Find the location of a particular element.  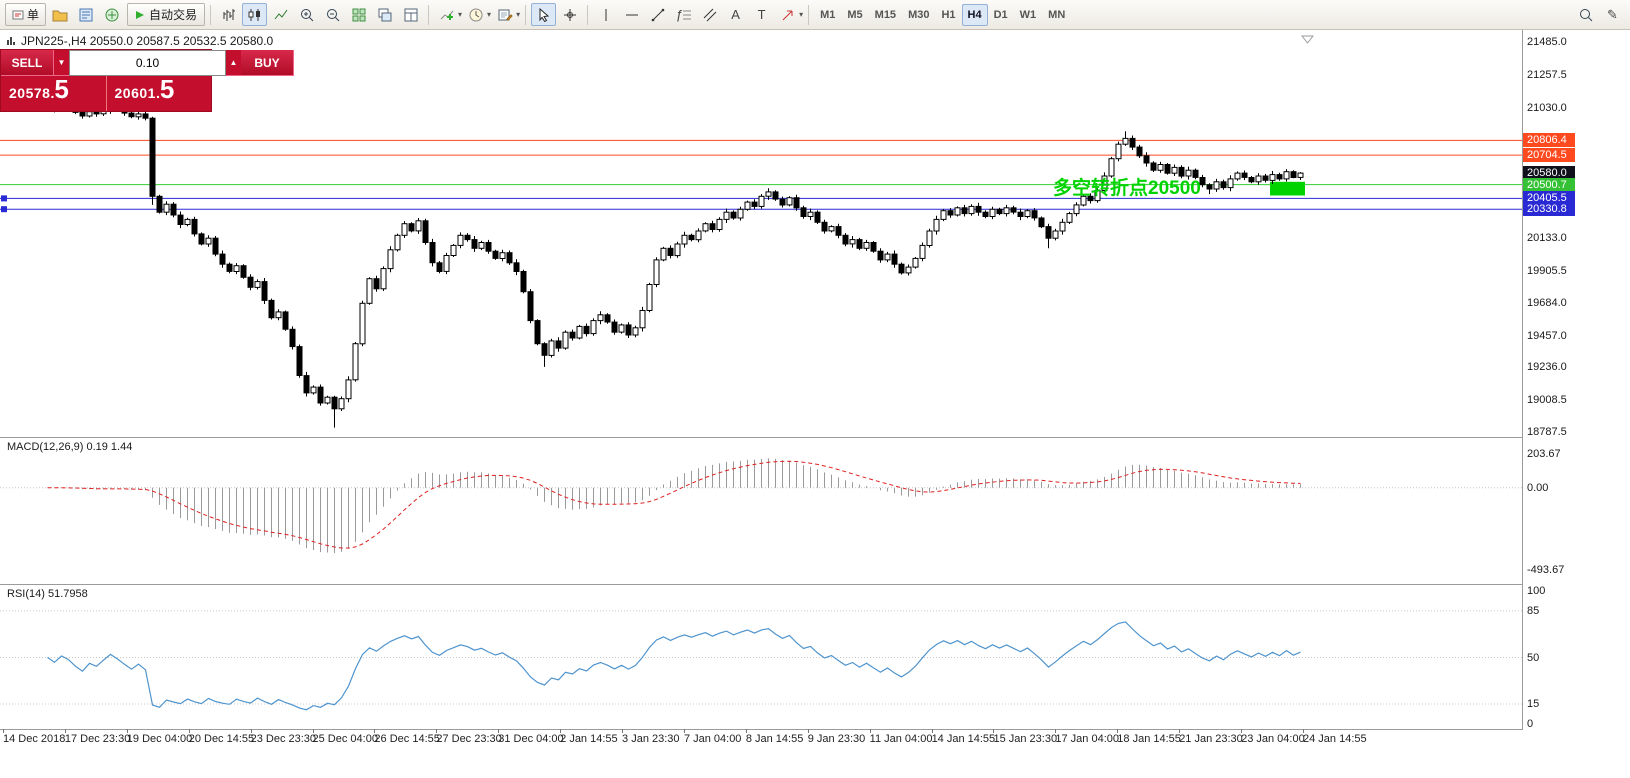

price-axis-label: 20133.0 is located at coordinates (1547, 237).